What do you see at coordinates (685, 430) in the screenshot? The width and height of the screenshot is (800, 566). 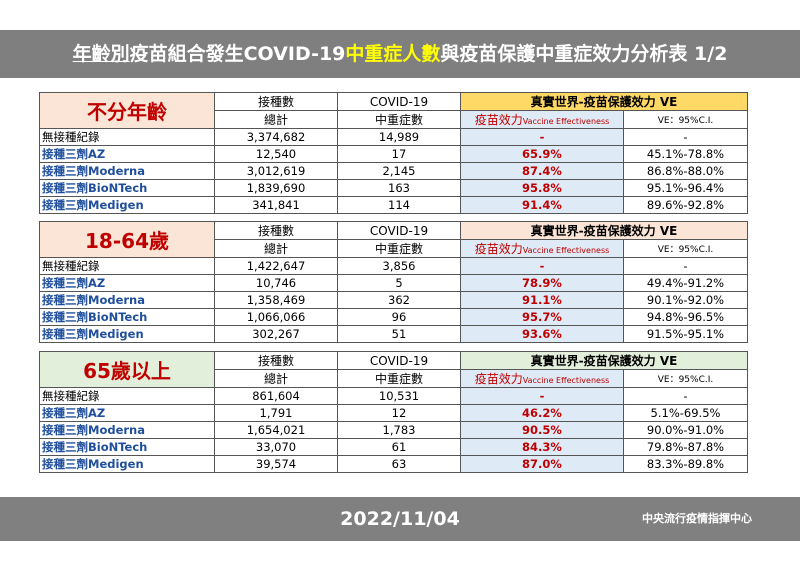 I see `ci-value: 90.0%-91.0%` at bounding box center [685, 430].